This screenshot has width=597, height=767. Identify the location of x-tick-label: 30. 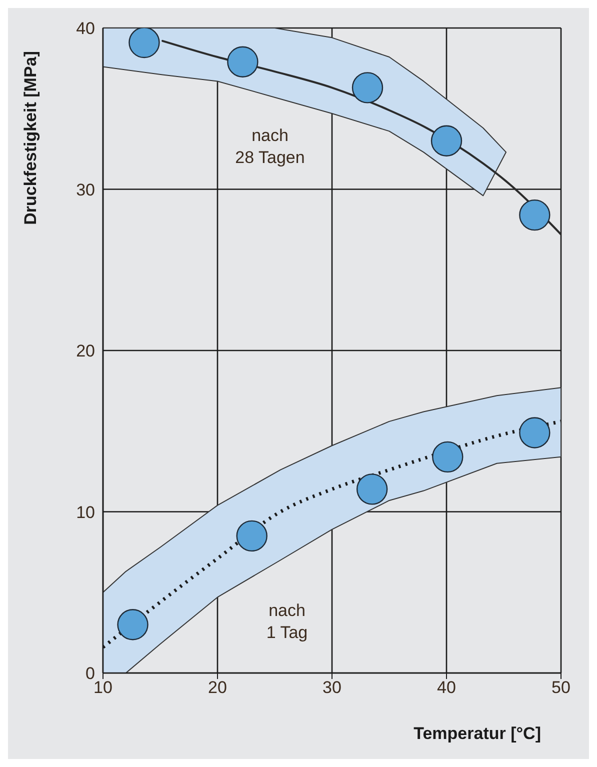
(332, 688).